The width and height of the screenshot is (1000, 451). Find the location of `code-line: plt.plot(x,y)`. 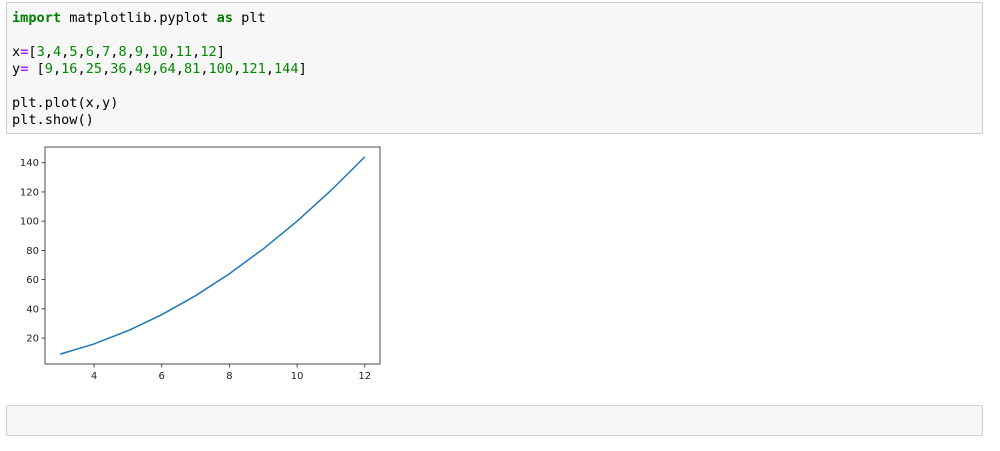

code-line: plt.plot(x,y) is located at coordinates (497, 103).